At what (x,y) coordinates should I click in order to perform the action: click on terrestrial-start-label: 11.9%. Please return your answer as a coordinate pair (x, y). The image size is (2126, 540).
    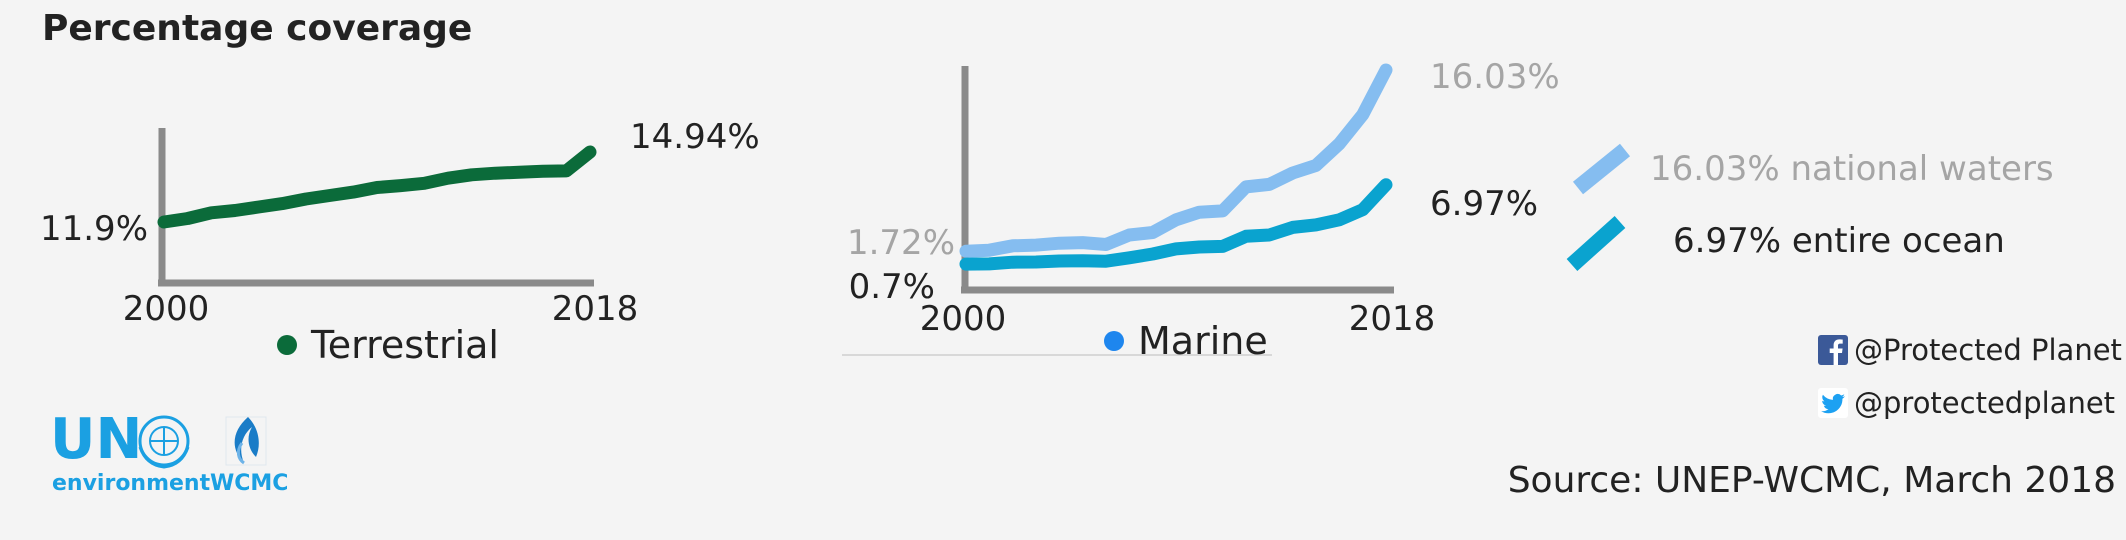
    Looking at the image, I should click on (94, 229).